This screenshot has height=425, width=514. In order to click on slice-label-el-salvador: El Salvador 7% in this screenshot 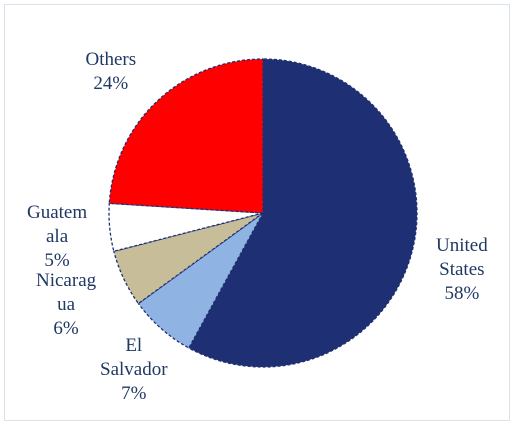, I will do `click(134, 370)`.